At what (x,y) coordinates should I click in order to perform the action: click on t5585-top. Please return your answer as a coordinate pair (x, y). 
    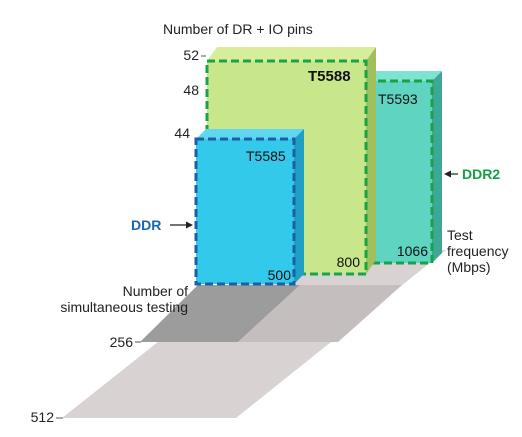
    Looking at the image, I should click on (250, 134).